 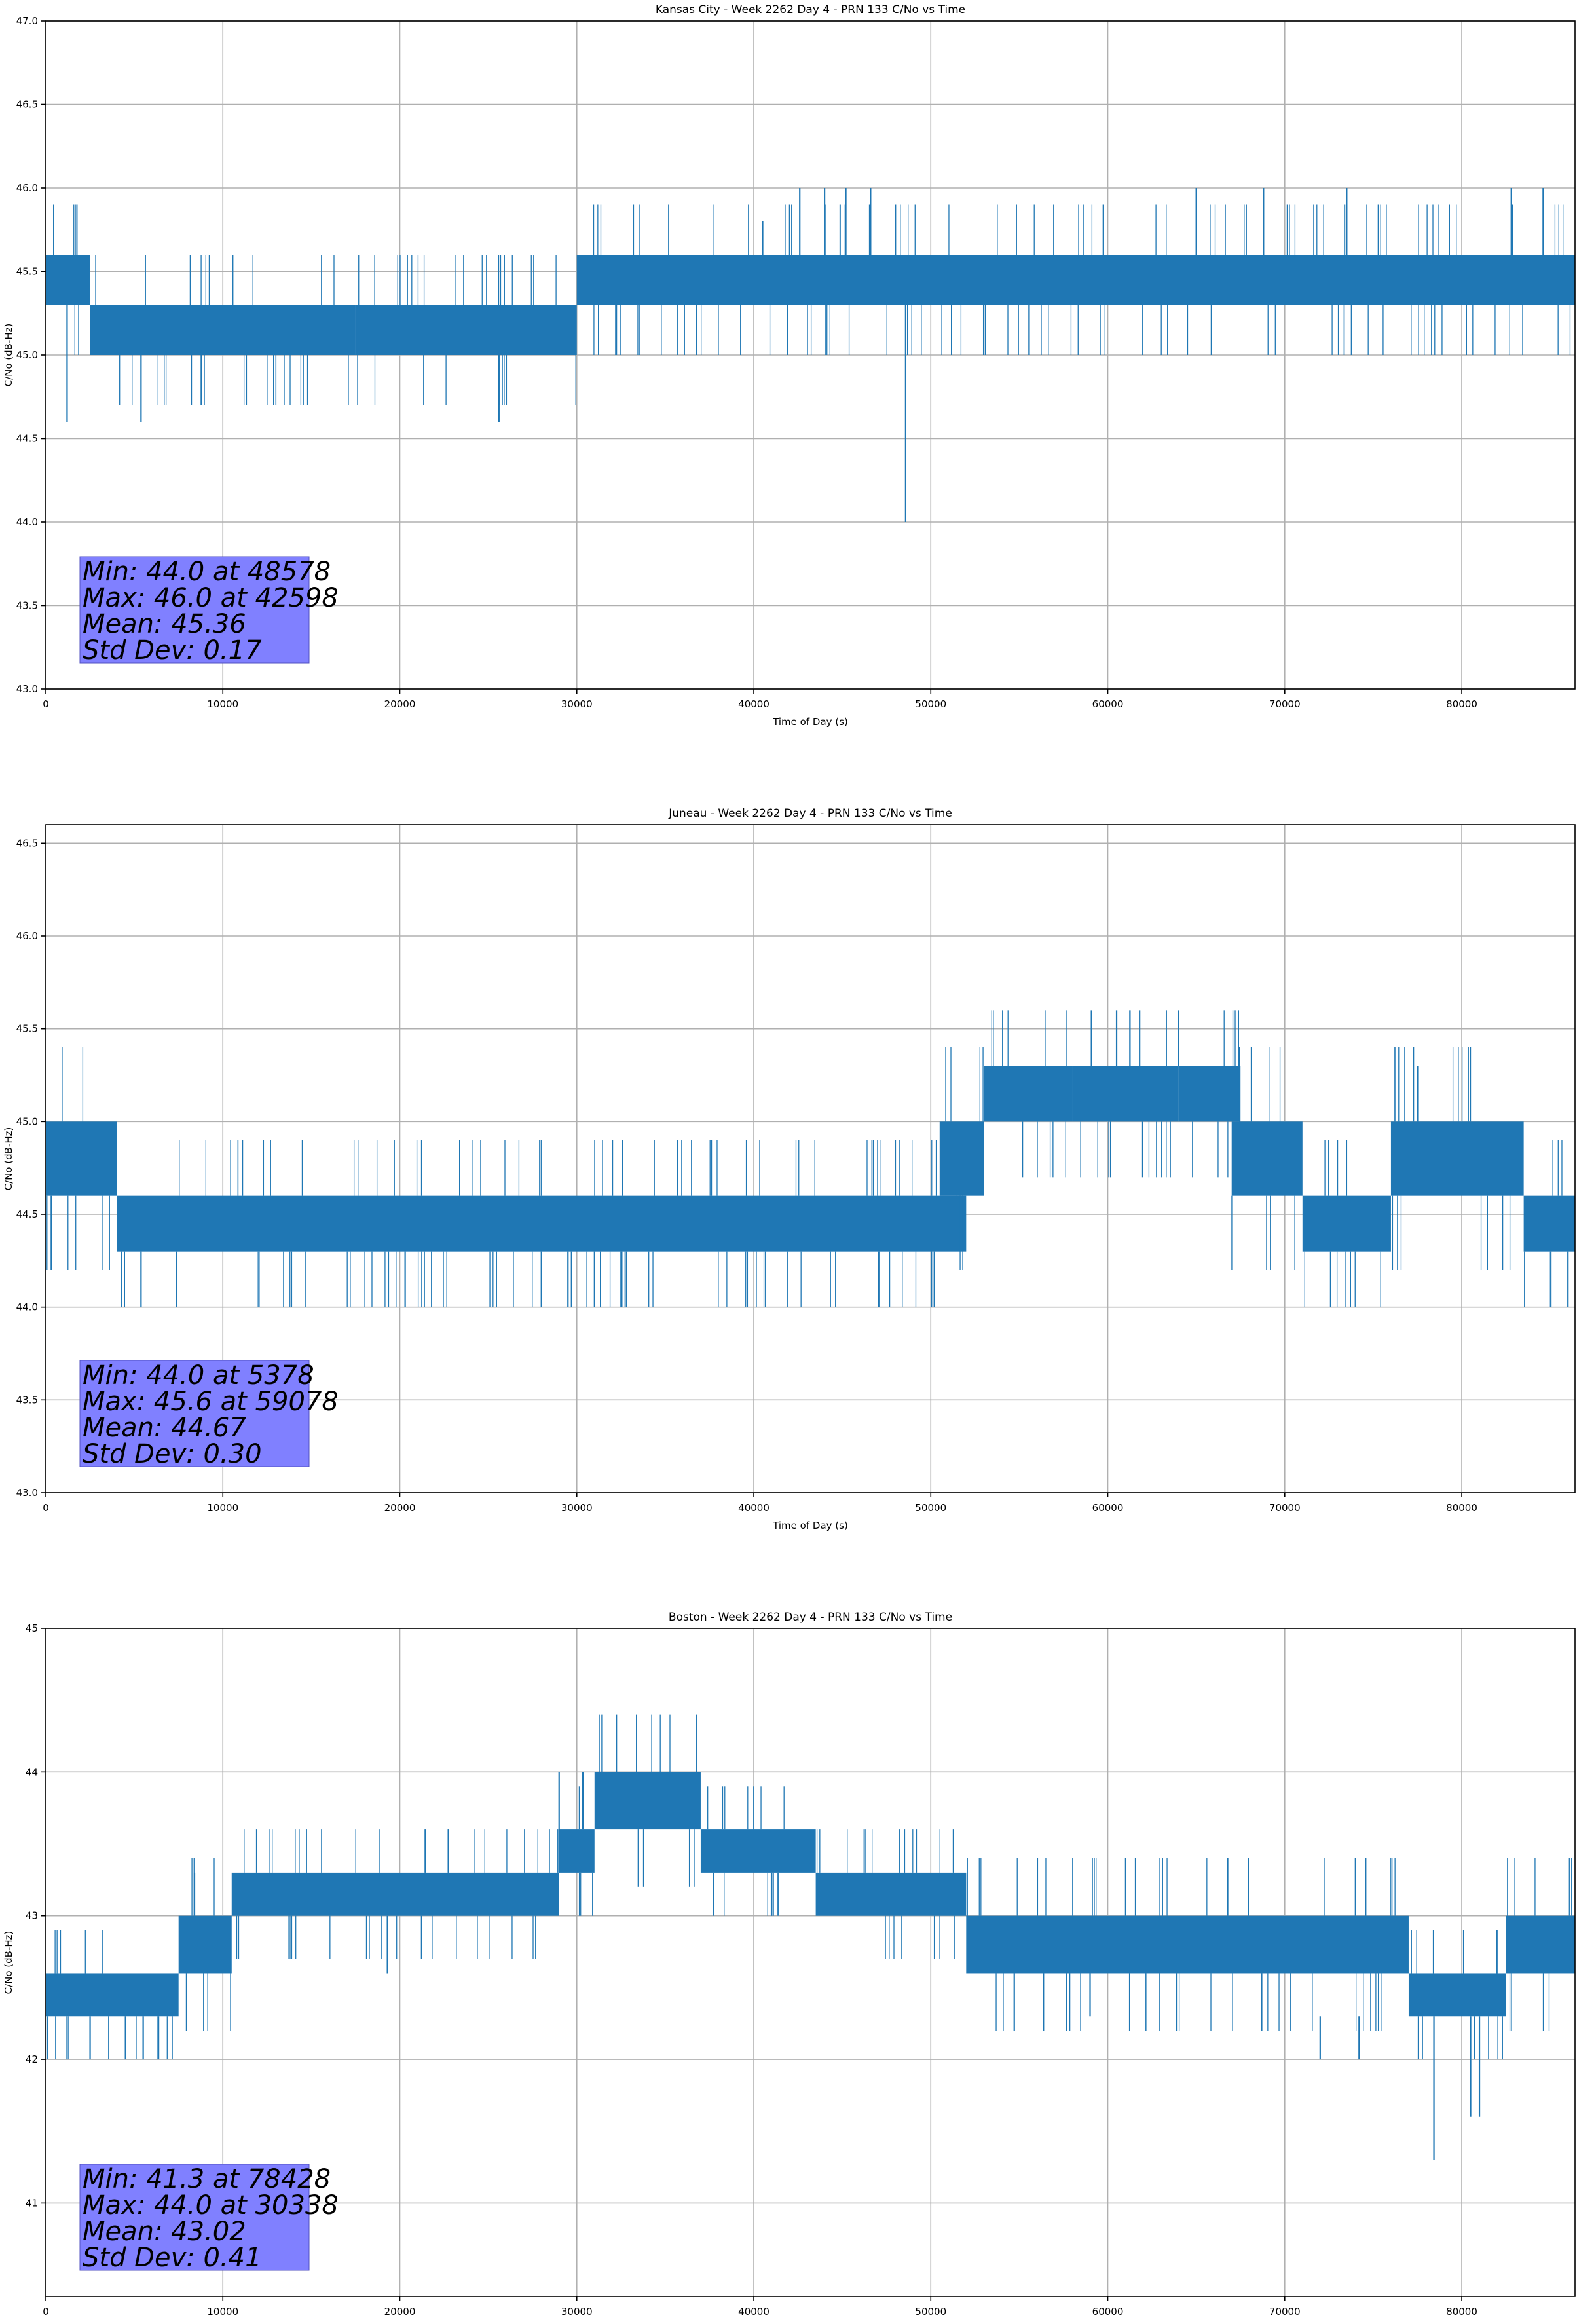 What do you see at coordinates (211, 2205) in the screenshot?
I see `stats-max: Max: 44.0 at 30338` at bounding box center [211, 2205].